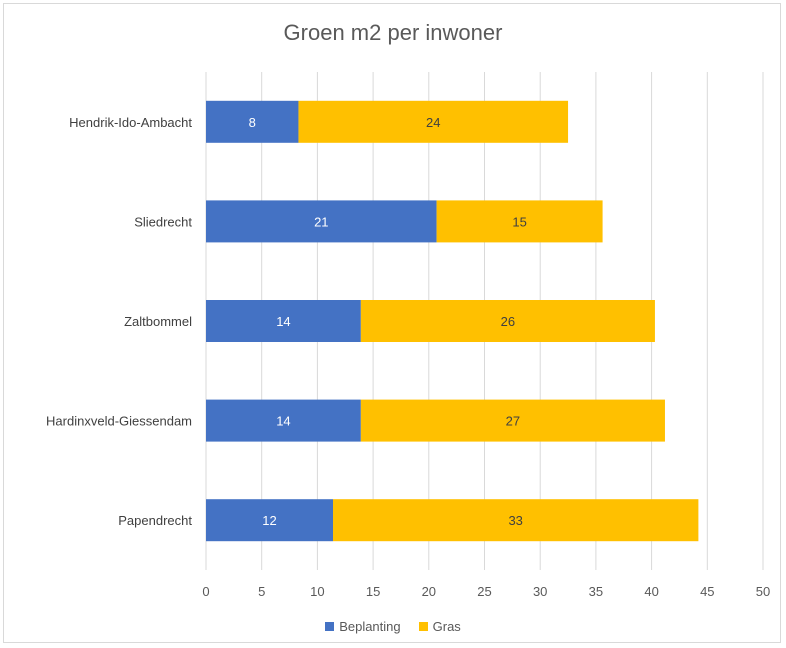 The width and height of the screenshot is (786, 648). I want to click on data-label: 33, so click(515, 520).